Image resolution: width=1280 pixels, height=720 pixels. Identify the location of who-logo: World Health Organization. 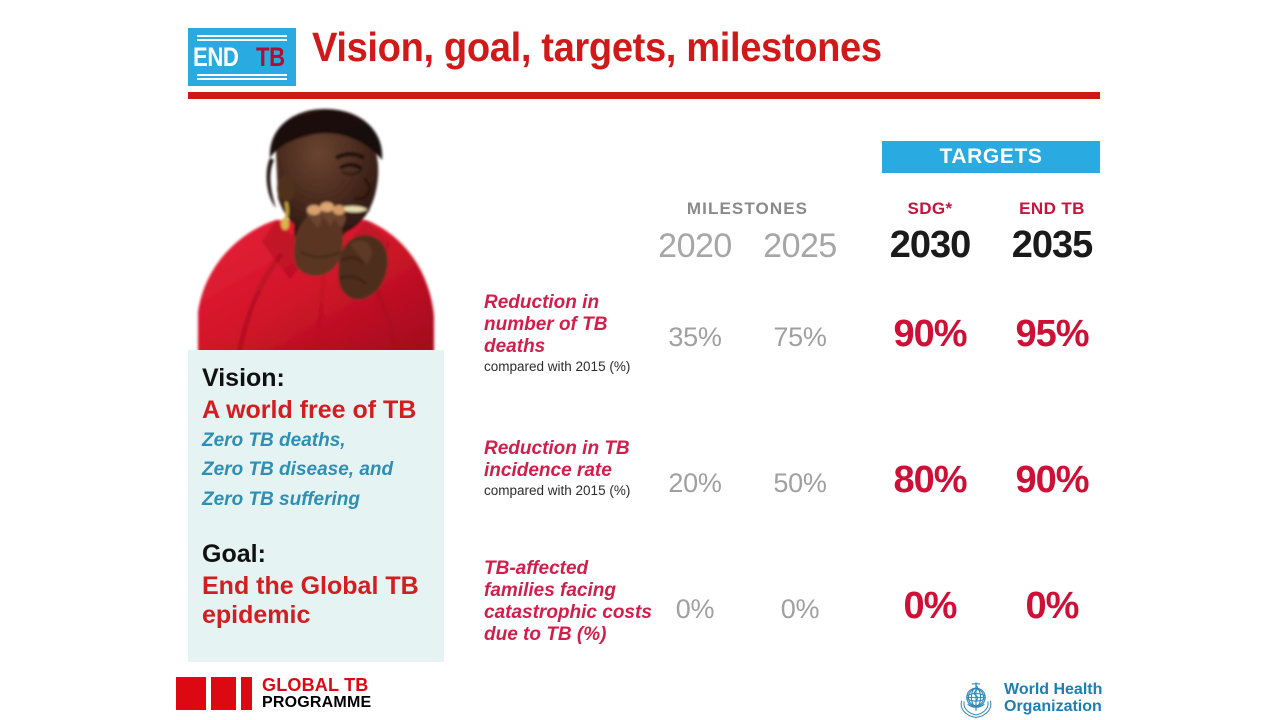
(1028, 699).